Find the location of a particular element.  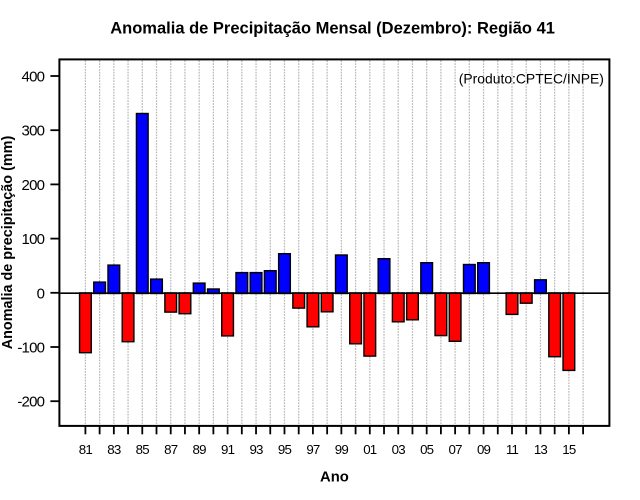

svg-text: 15 is located at coordinates (569, 449).